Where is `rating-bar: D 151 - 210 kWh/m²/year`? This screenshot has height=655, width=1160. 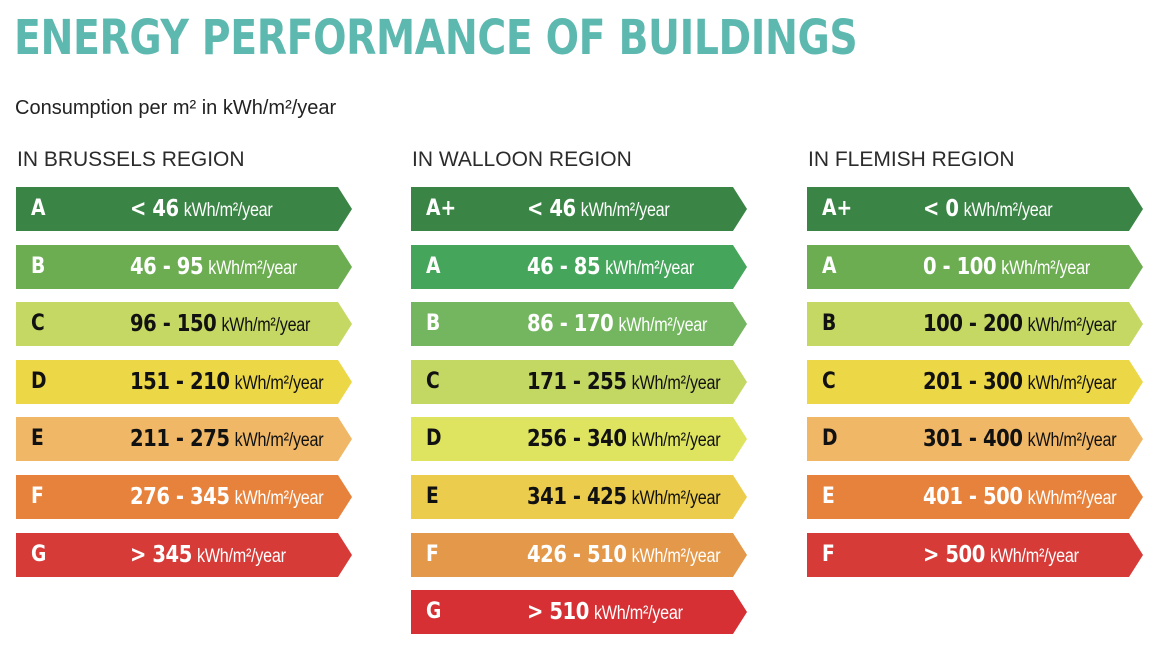 rating-bar: D 151 - 210 kWh/m²/year is located at coordinates (184, 382).